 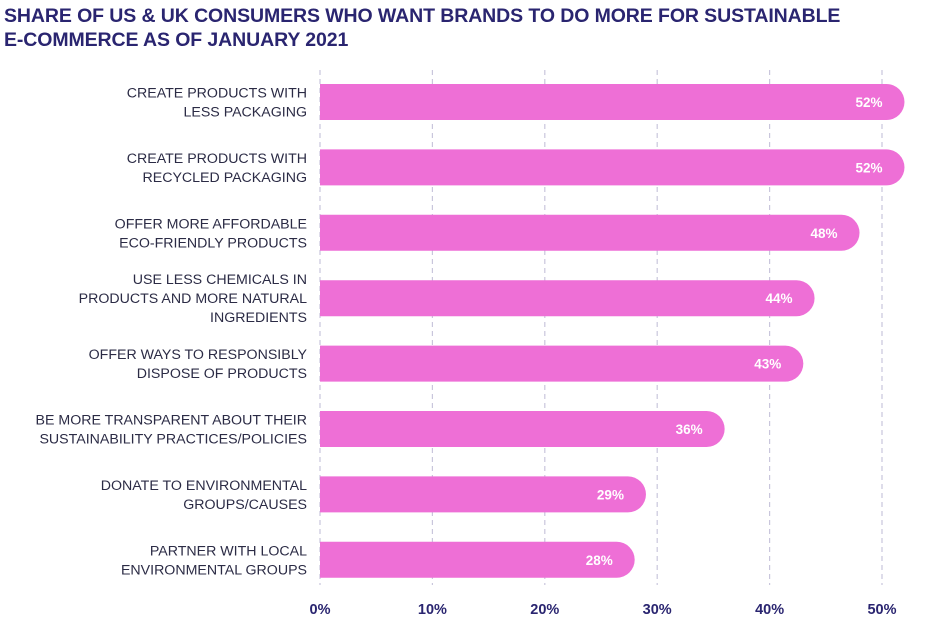 What do you see at coordinates (176, 40) in the screenshot?
I see `chart-title-line-2: E-COMMERCE AS OF JANUARY 2021` at bounding box center [176, 40].